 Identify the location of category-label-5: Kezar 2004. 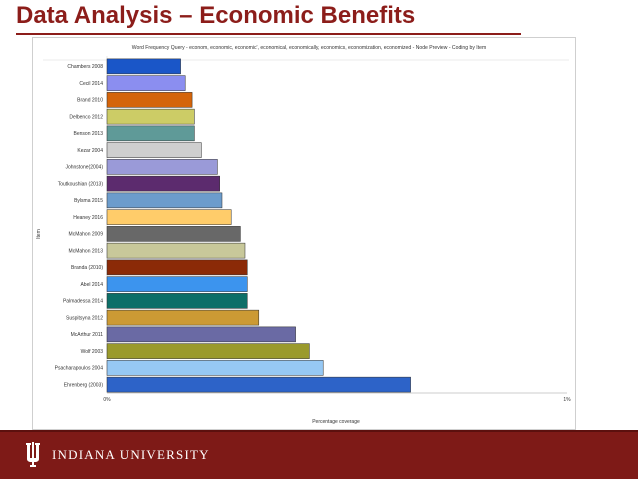
(90, 151).